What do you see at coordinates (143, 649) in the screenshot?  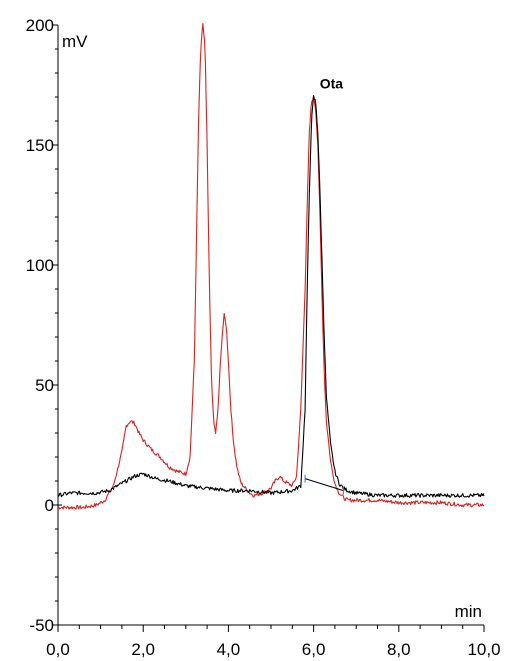 I see `x-tick-label: 2,0` at bounding box center [143, 649].